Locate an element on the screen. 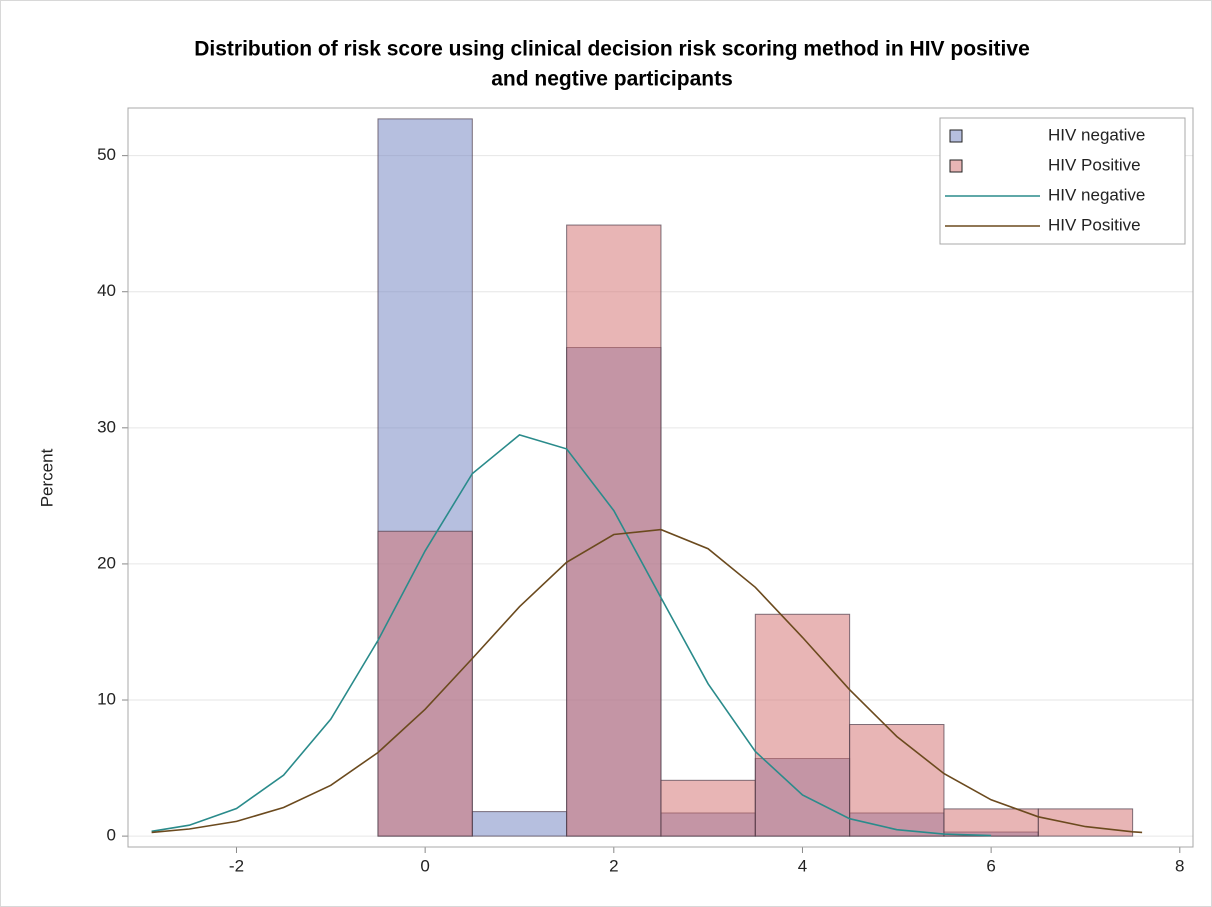  y-tick-label: 0 is located at coordinates (111, 835).